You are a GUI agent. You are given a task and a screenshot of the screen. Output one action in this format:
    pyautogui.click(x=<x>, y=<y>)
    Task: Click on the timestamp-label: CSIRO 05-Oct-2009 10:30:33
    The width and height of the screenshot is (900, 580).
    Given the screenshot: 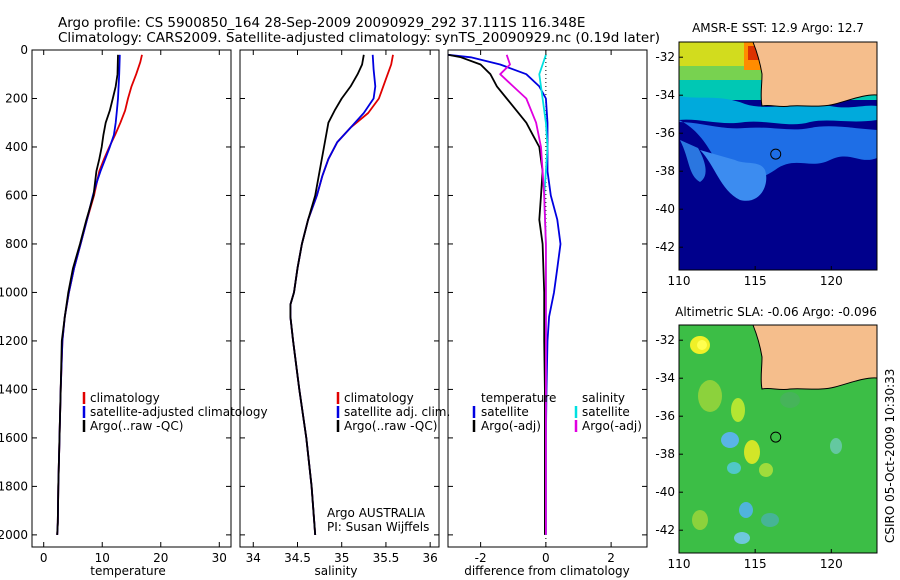 What is the action you would take?
    pyautogui.click(x=890, y=456)
    